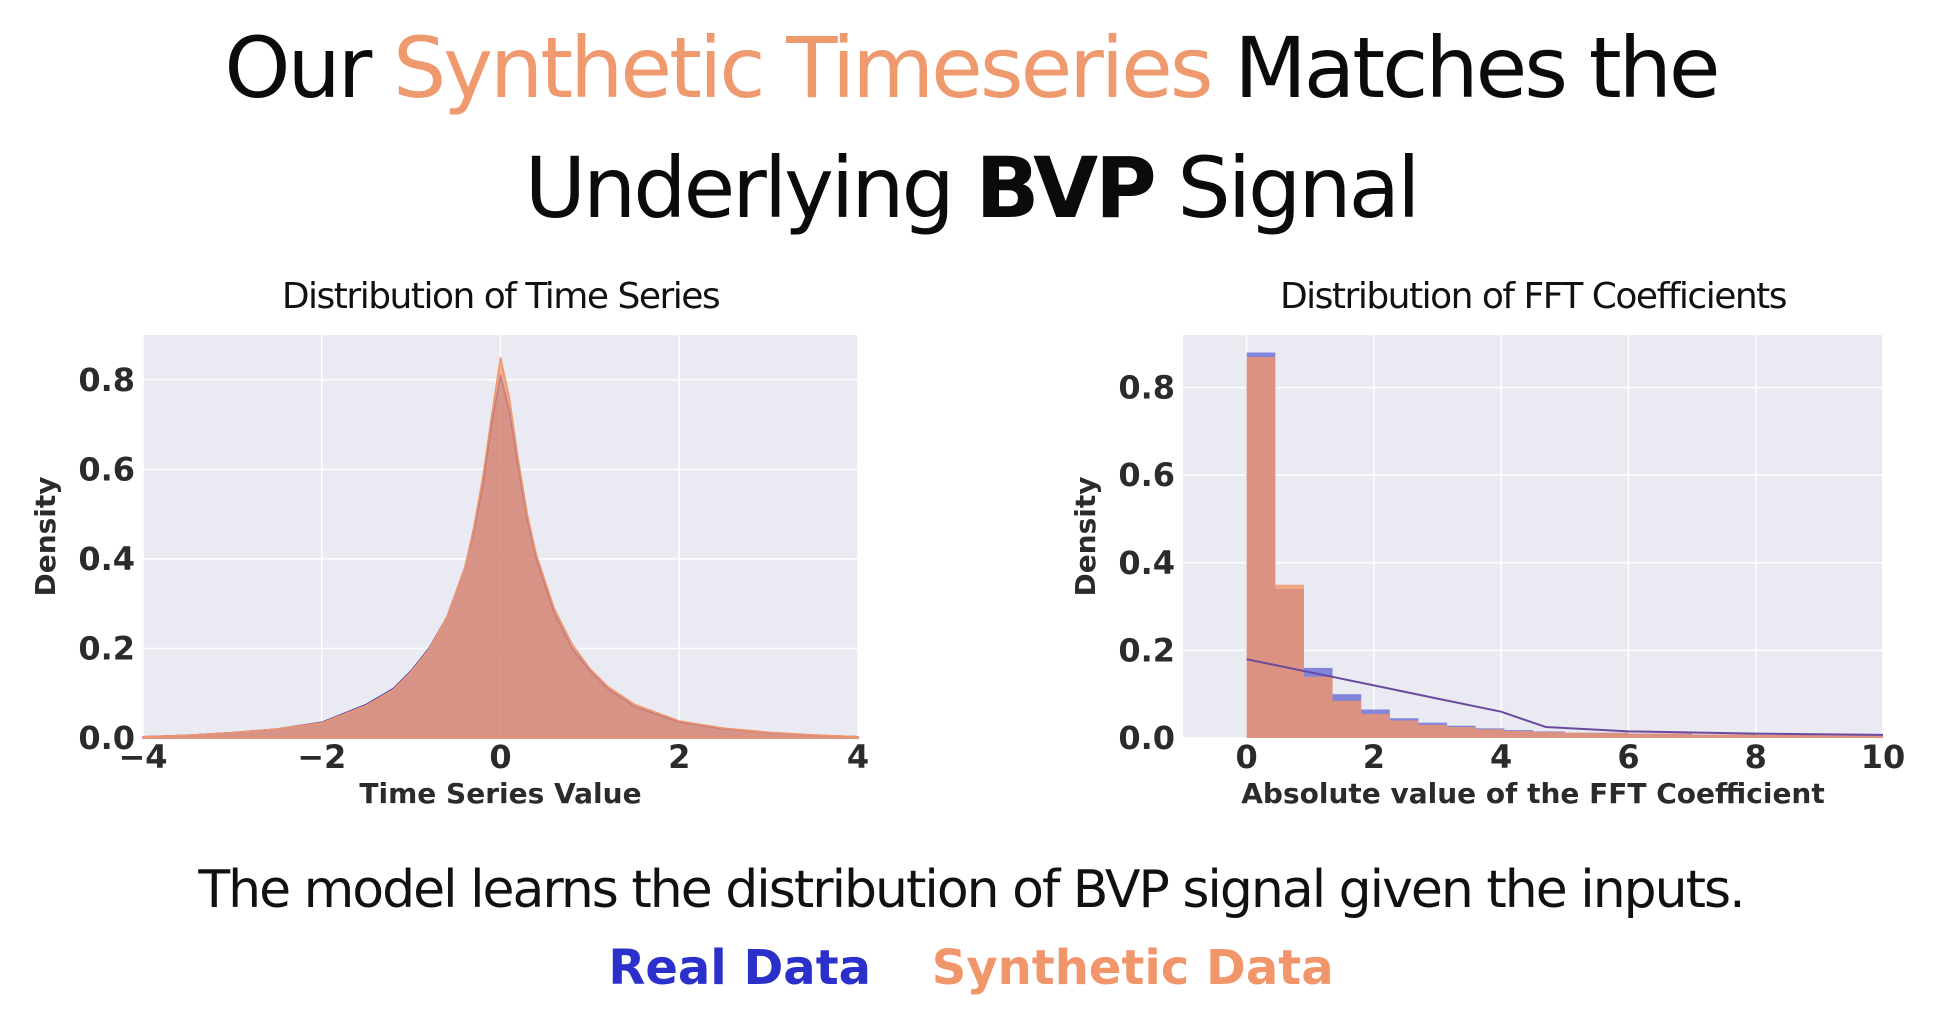 This screenshot has width=1942, height=1029. Describe the element at coordinates (1465, 68) in the screenshot. I see `title-part: Matches the` at that location.